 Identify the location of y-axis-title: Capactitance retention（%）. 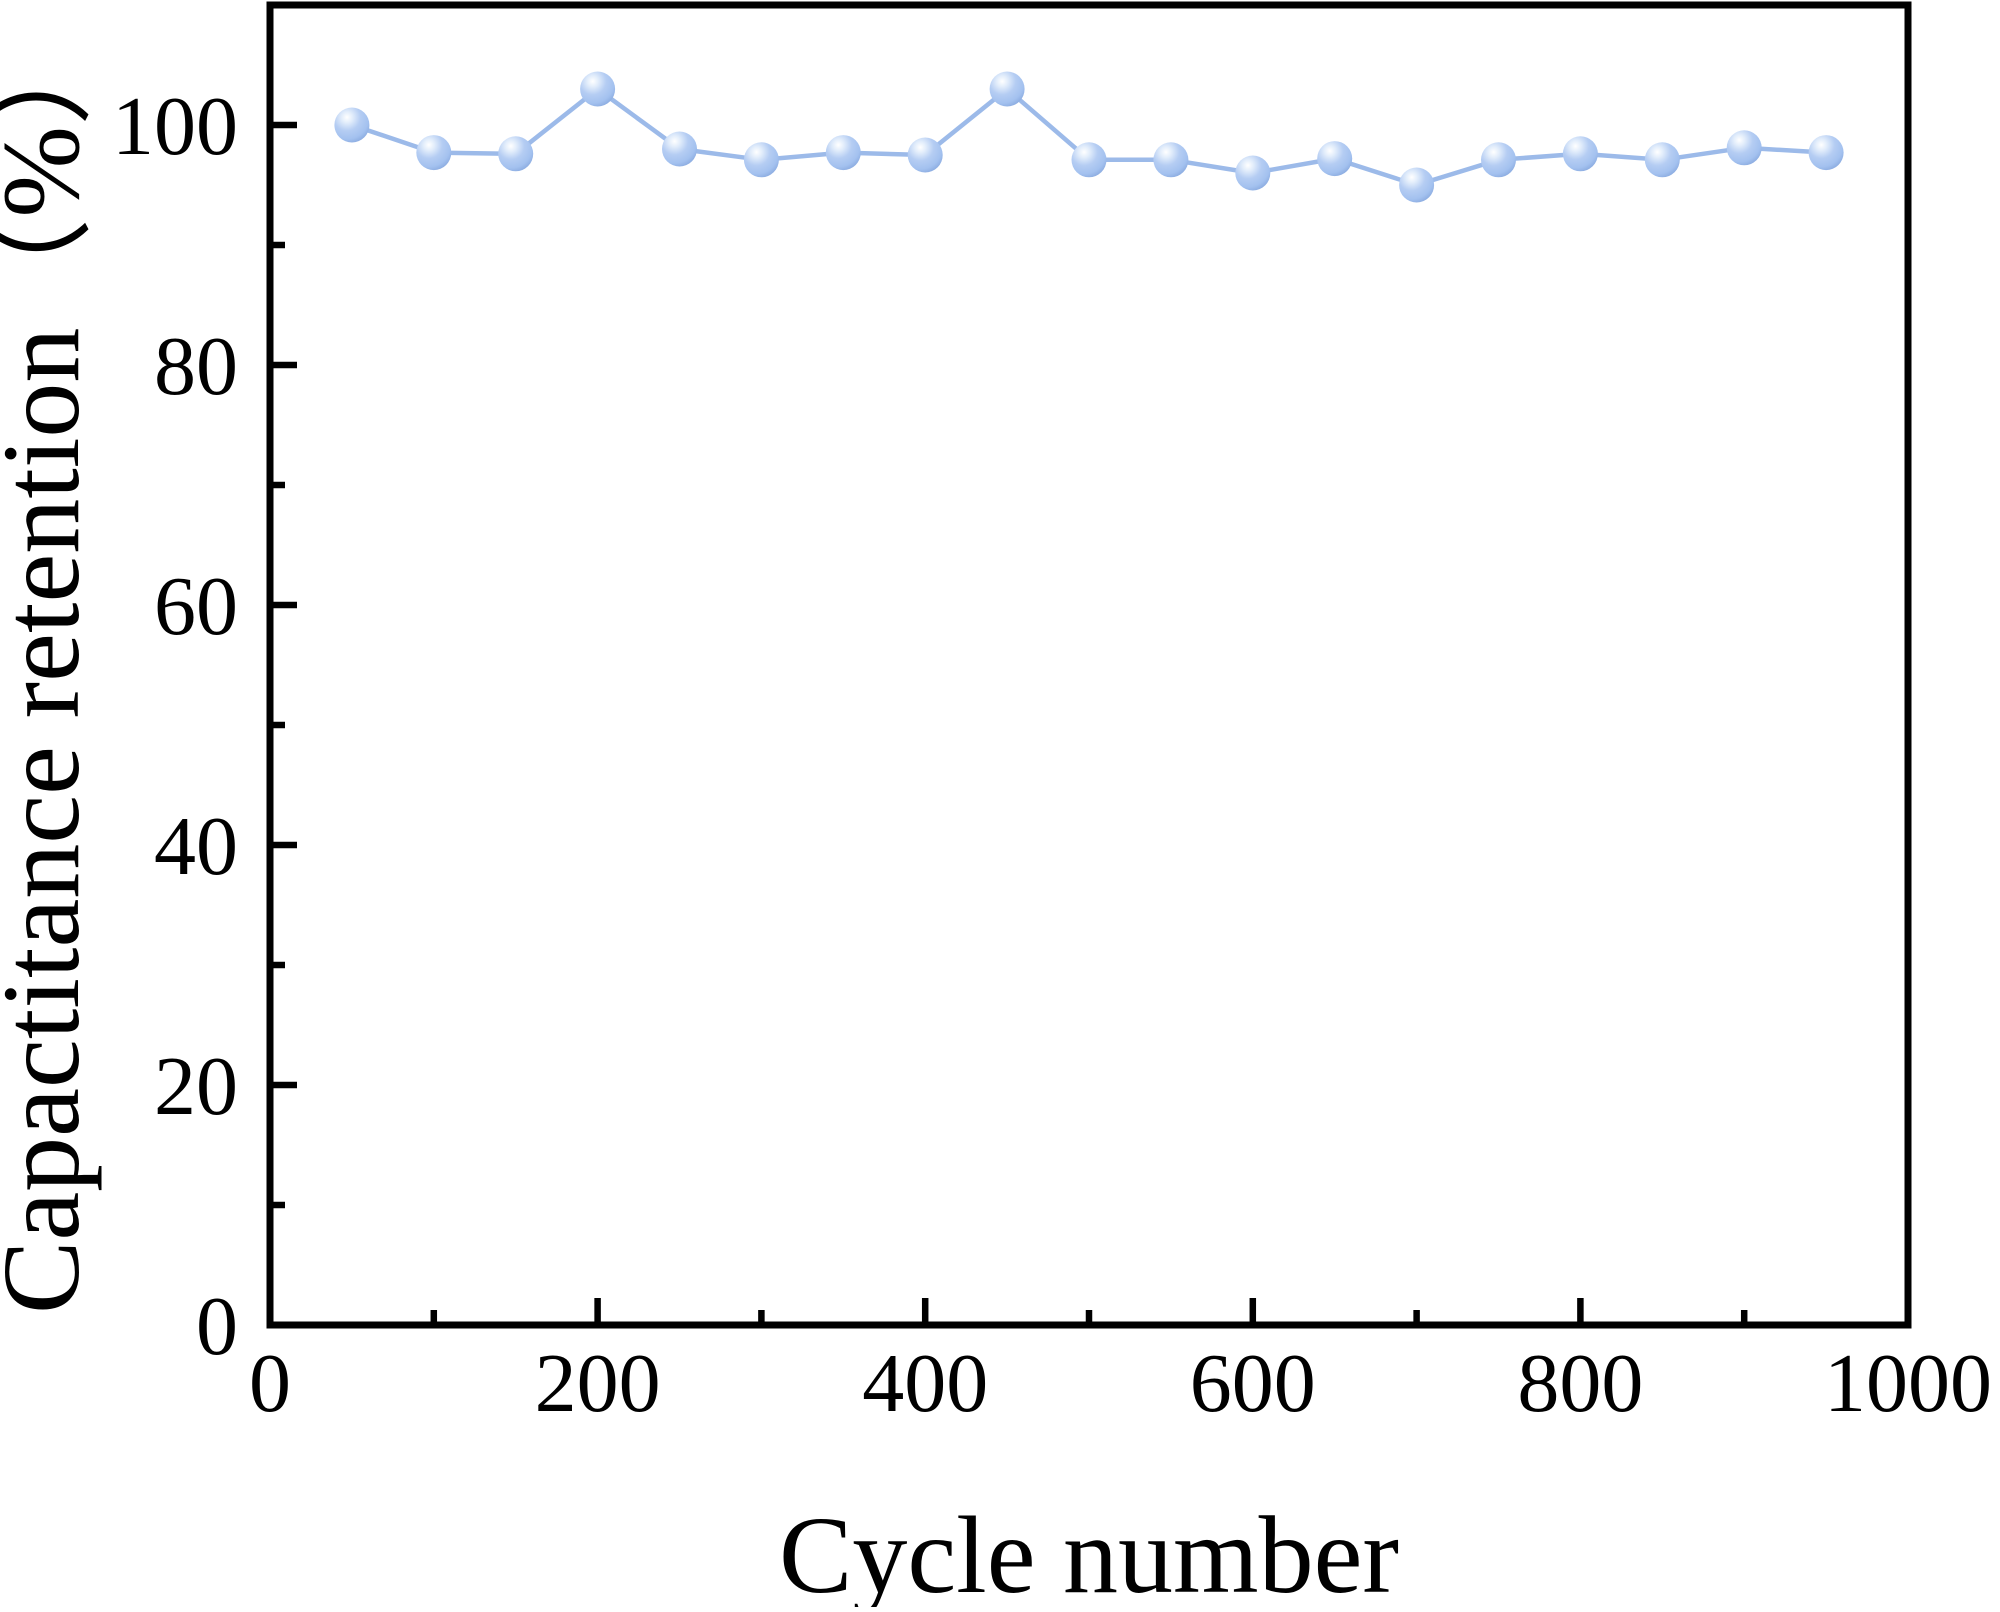
(51, 665).